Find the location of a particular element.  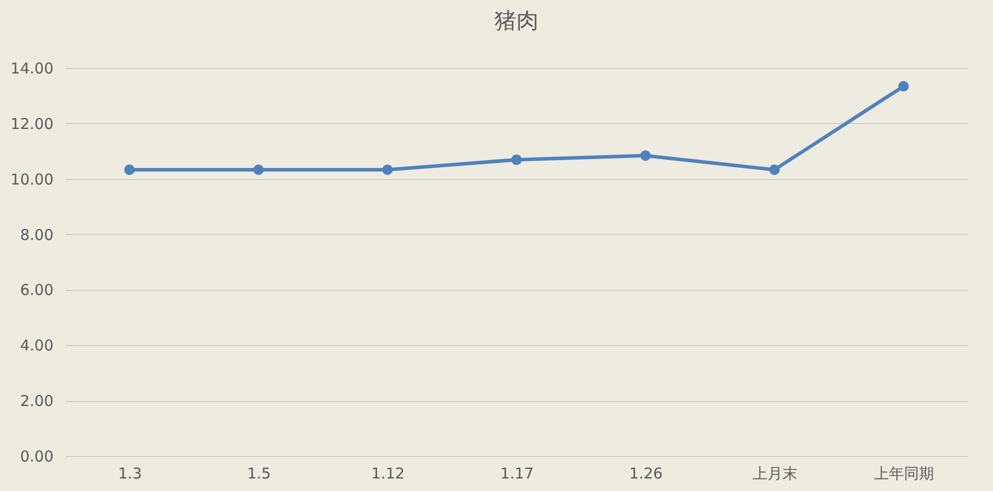

x-tick-label: 上月末 is located at coordinates (775, 473).